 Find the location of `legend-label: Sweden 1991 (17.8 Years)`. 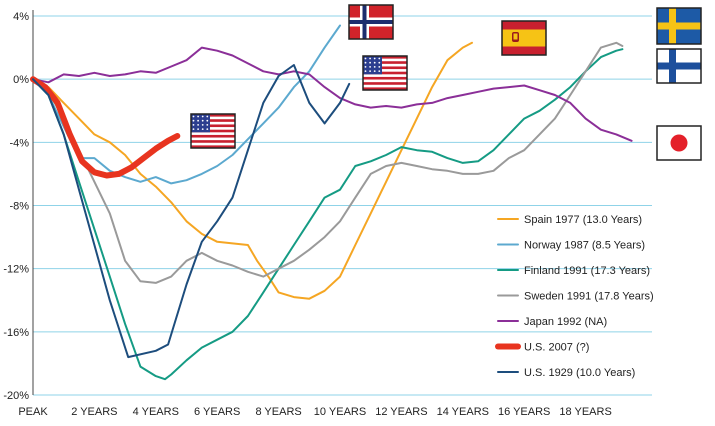

legend-label: Sweden 1991 (17.8 Years) is located at coordinates (589, 297).